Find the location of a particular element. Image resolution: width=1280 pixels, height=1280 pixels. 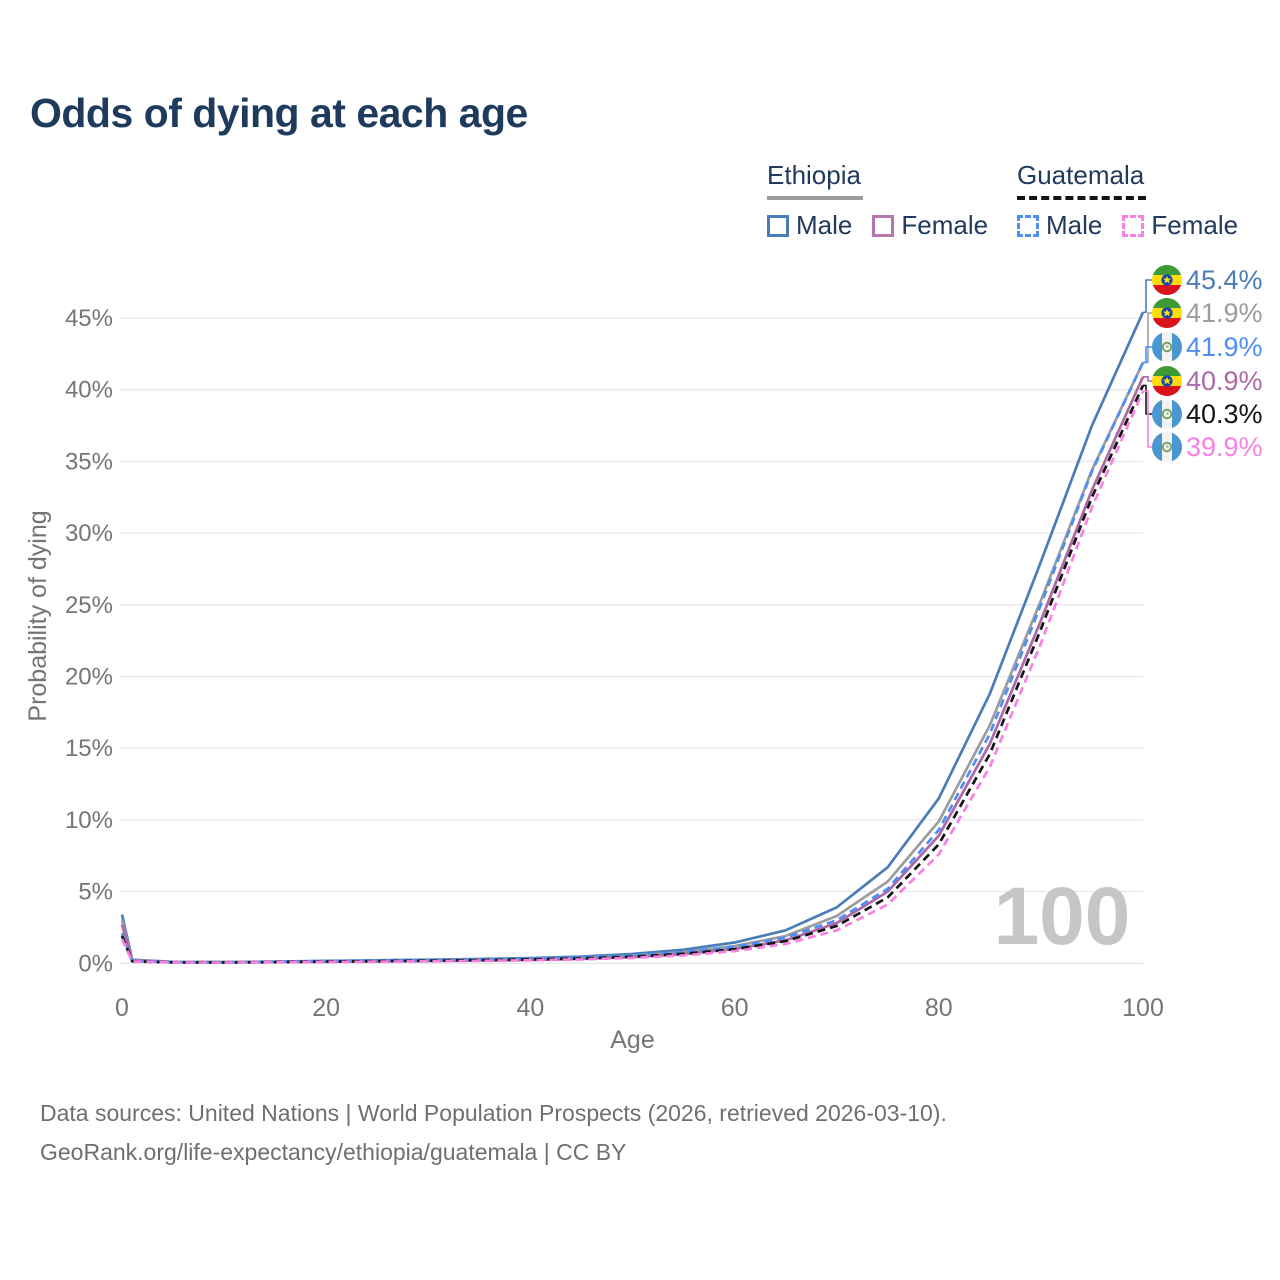

end-label-value-guatemala-both-sexes: 40.3% is located at coordinates (1224, 414).